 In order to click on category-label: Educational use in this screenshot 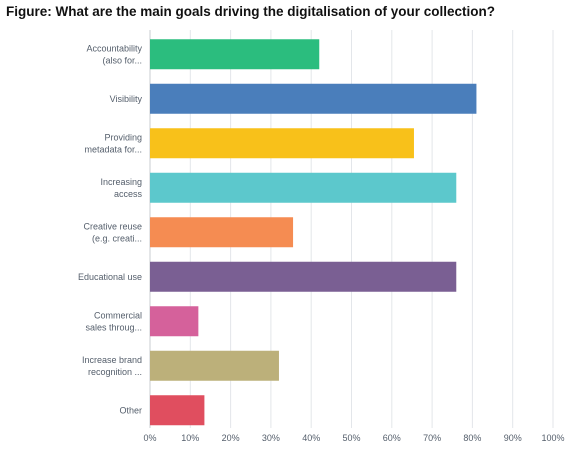, I will do `click(110, 277)`.